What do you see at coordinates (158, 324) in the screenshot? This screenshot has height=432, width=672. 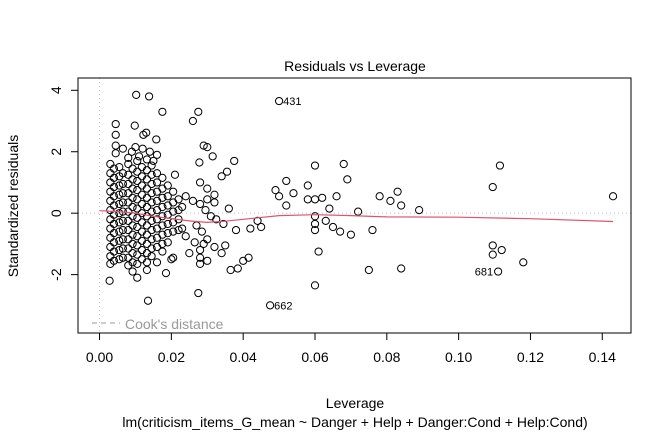 I see `cooks-distance-legend: Cook's distance` at bounding box center [158, 324].